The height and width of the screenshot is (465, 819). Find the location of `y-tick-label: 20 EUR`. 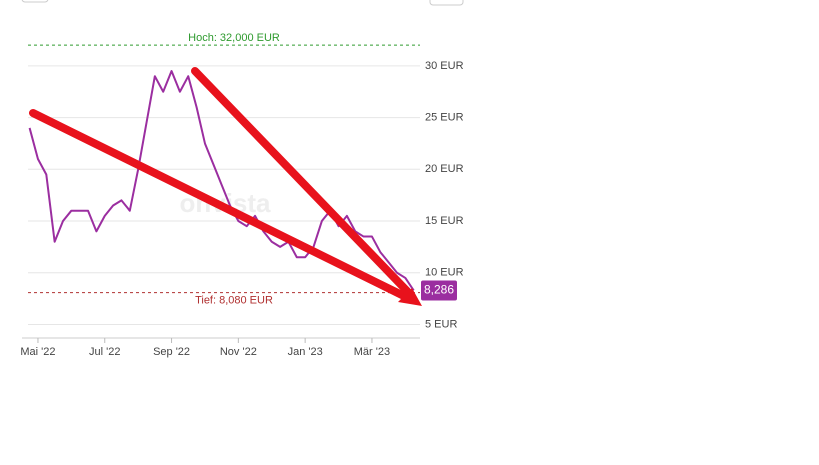

y-tick-label: 20 EUR is located at coordinates (444, 169).